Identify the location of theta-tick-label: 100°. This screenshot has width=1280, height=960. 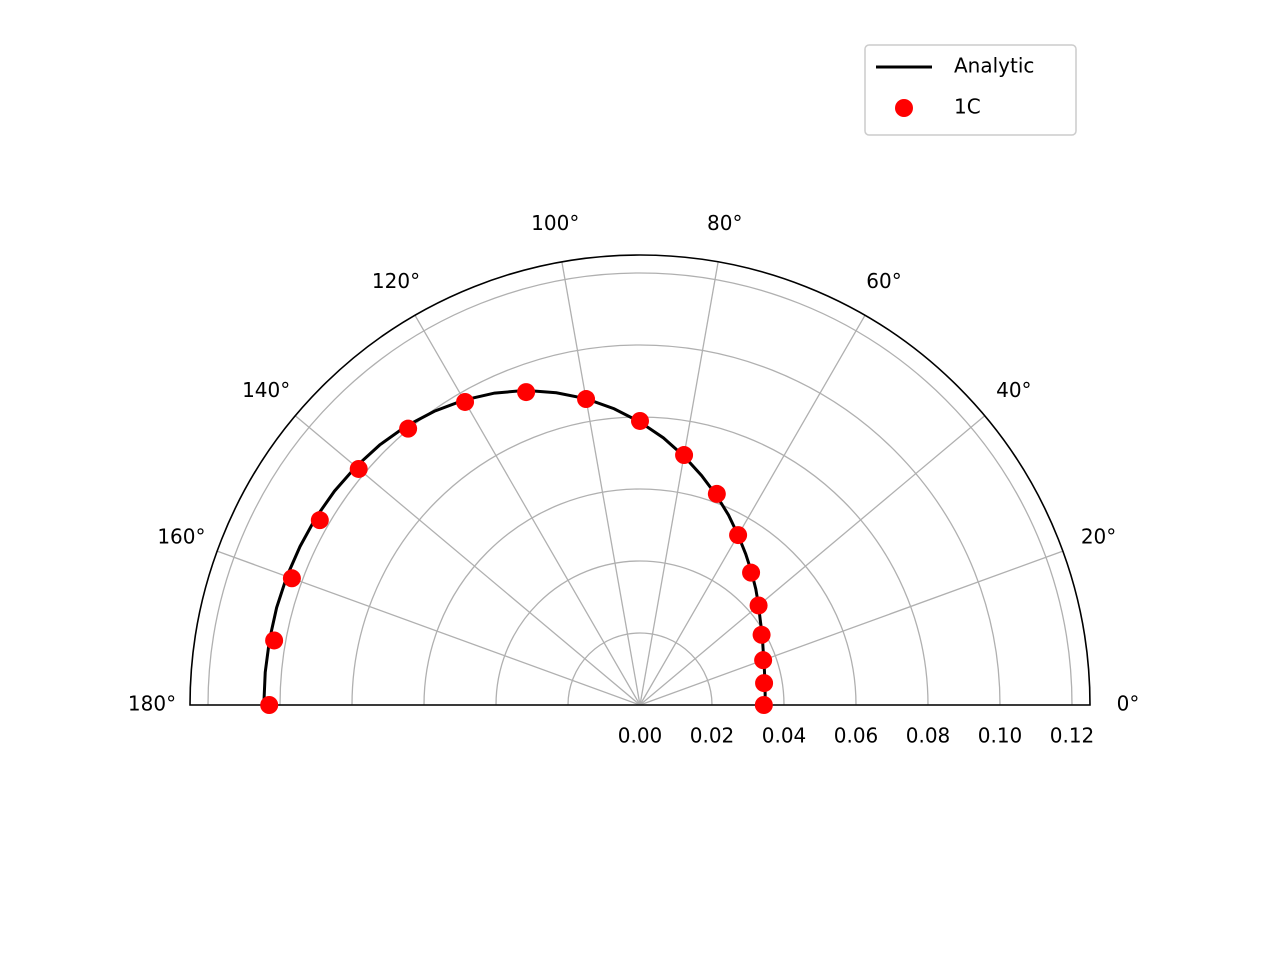
(555, 223).